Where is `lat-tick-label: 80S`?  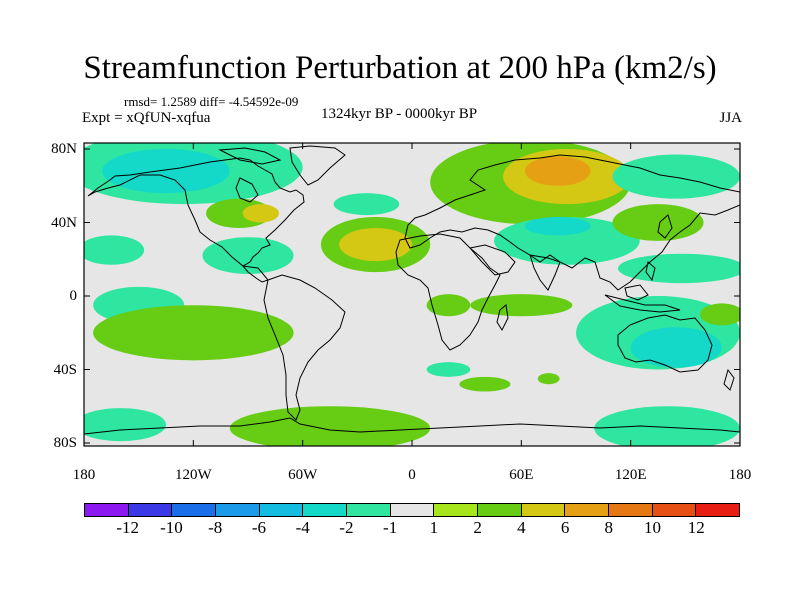 lat-tick-label: 80S is located at coordinates (65, 443).